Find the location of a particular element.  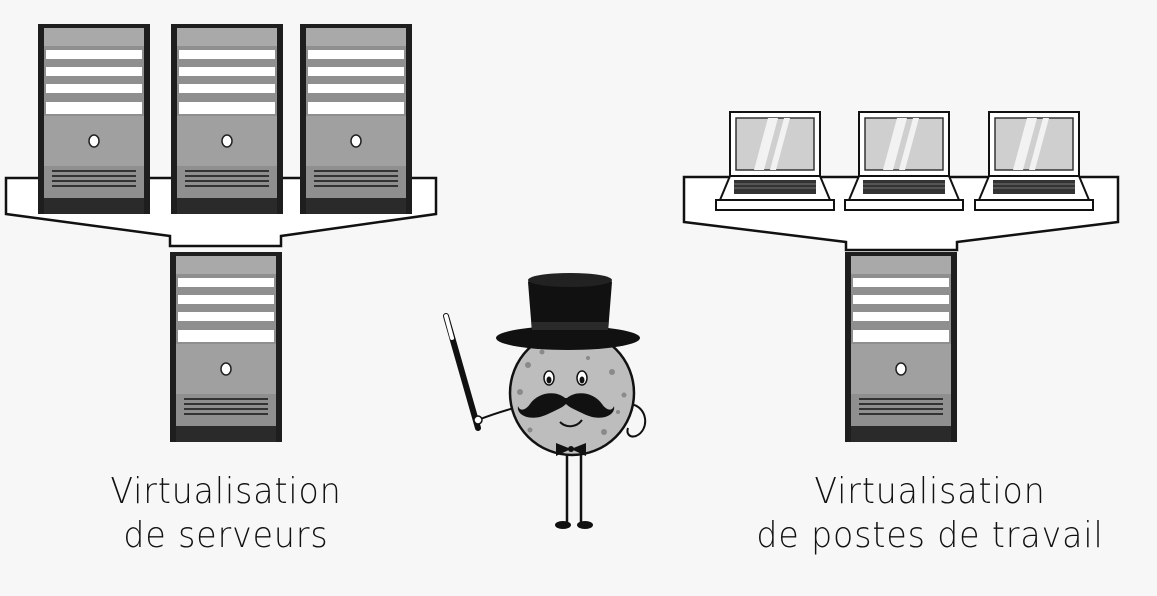

server-virtualisation-caption: Virtualisation de serveurs is located at coordinates (225, 514).